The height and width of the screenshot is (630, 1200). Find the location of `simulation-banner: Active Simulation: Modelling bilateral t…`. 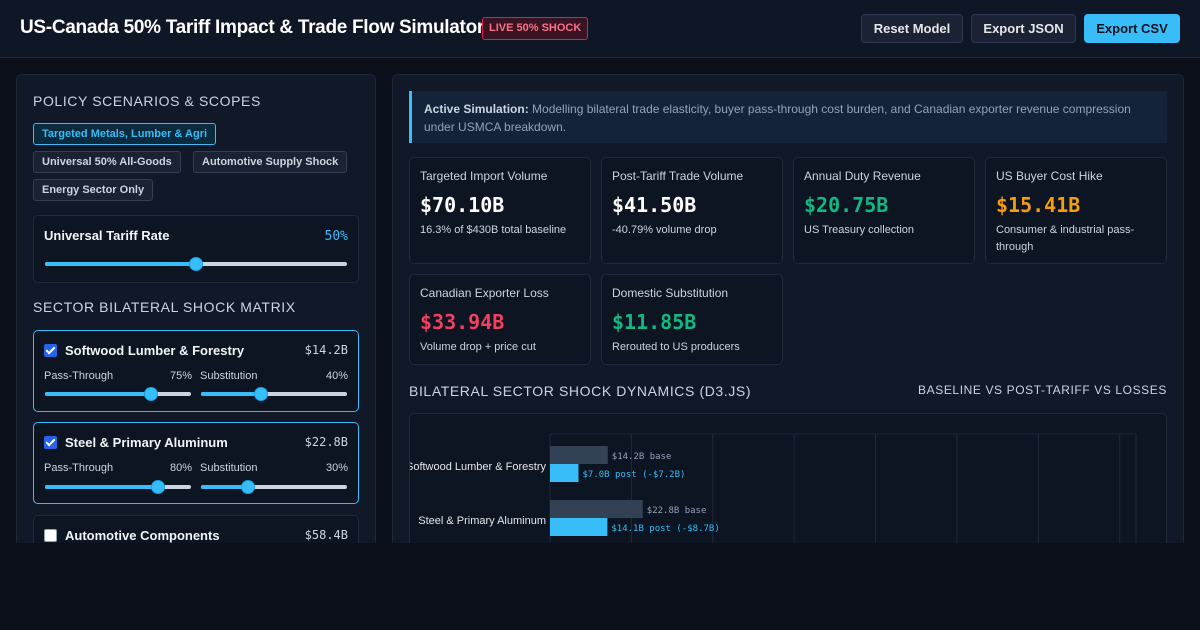

simulation-banner: Active Simulation: Modelling bilateral t… is located at coordinates (788, 117).